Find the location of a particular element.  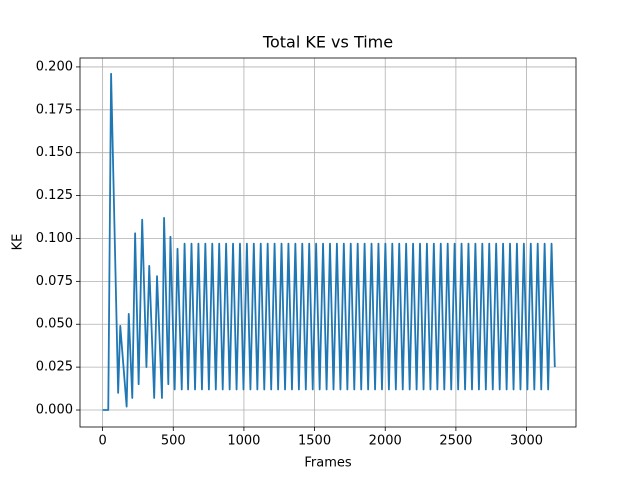

y-tick-label: 0.100 is located at coordinates (54, 238).